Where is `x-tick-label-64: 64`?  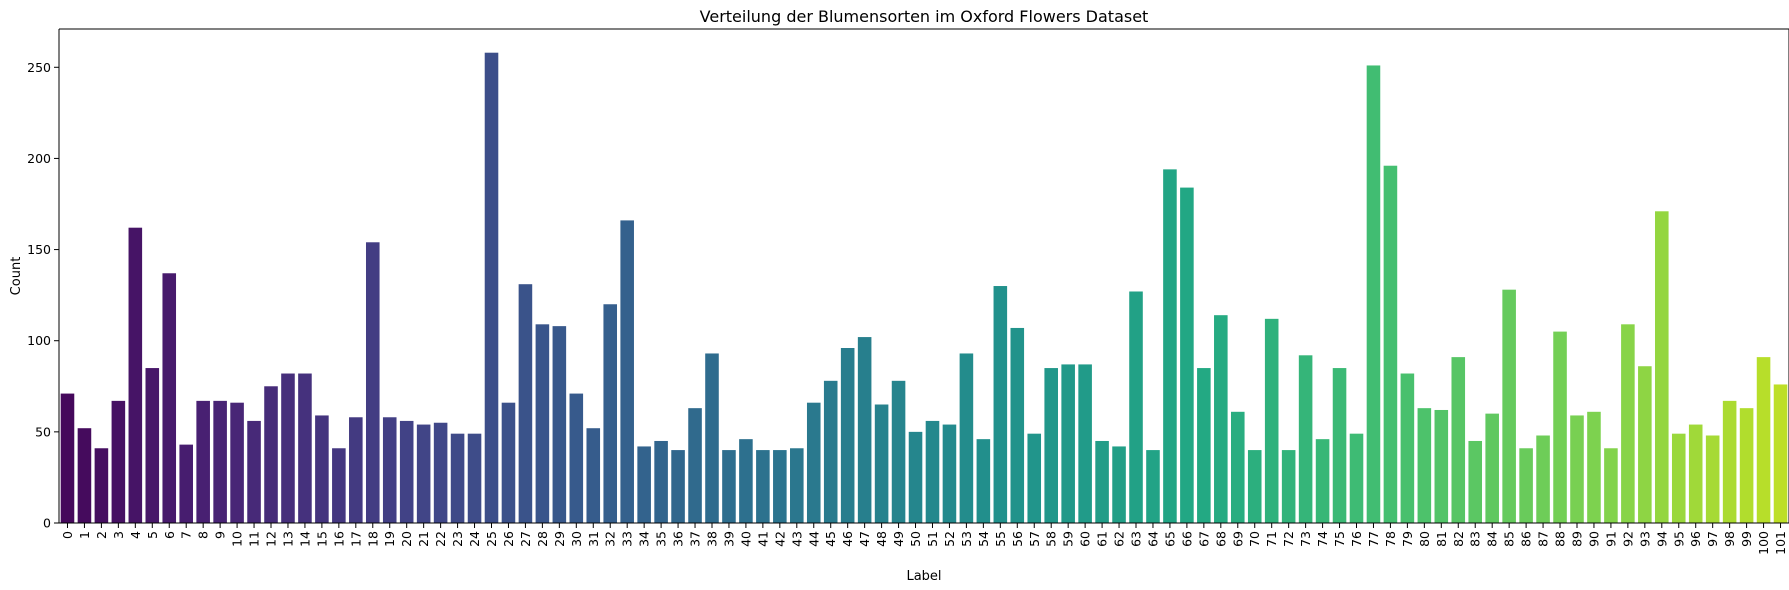
x-tick-label-64: 64 is located at coordinates (1152, 539).